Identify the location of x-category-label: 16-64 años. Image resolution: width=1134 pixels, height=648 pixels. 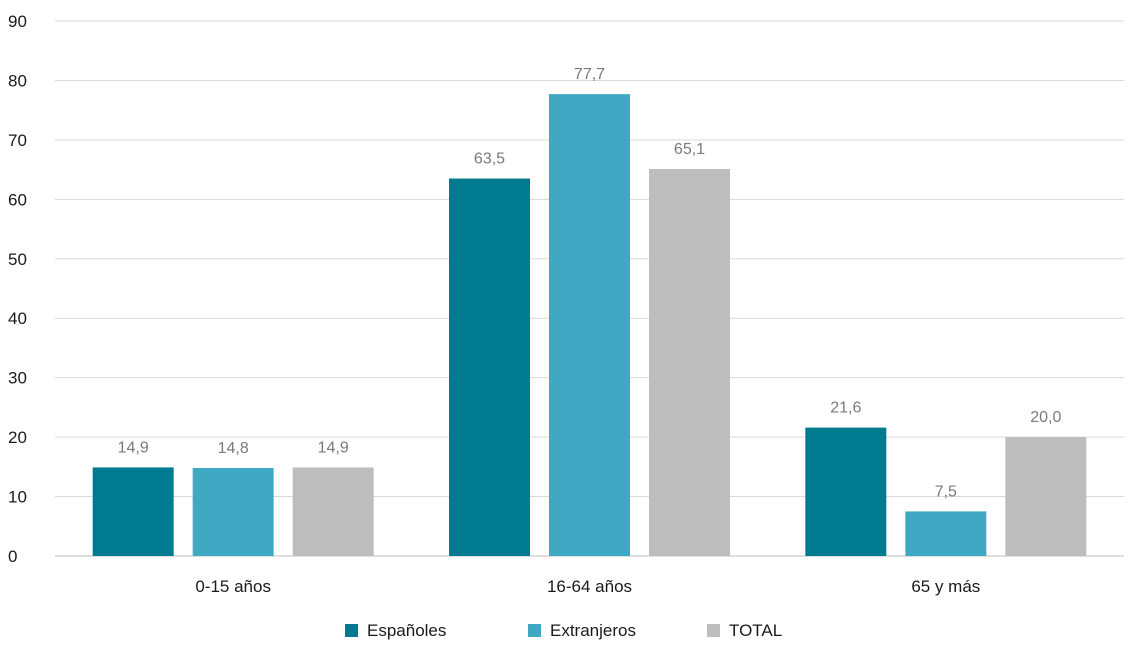
(589, 586).